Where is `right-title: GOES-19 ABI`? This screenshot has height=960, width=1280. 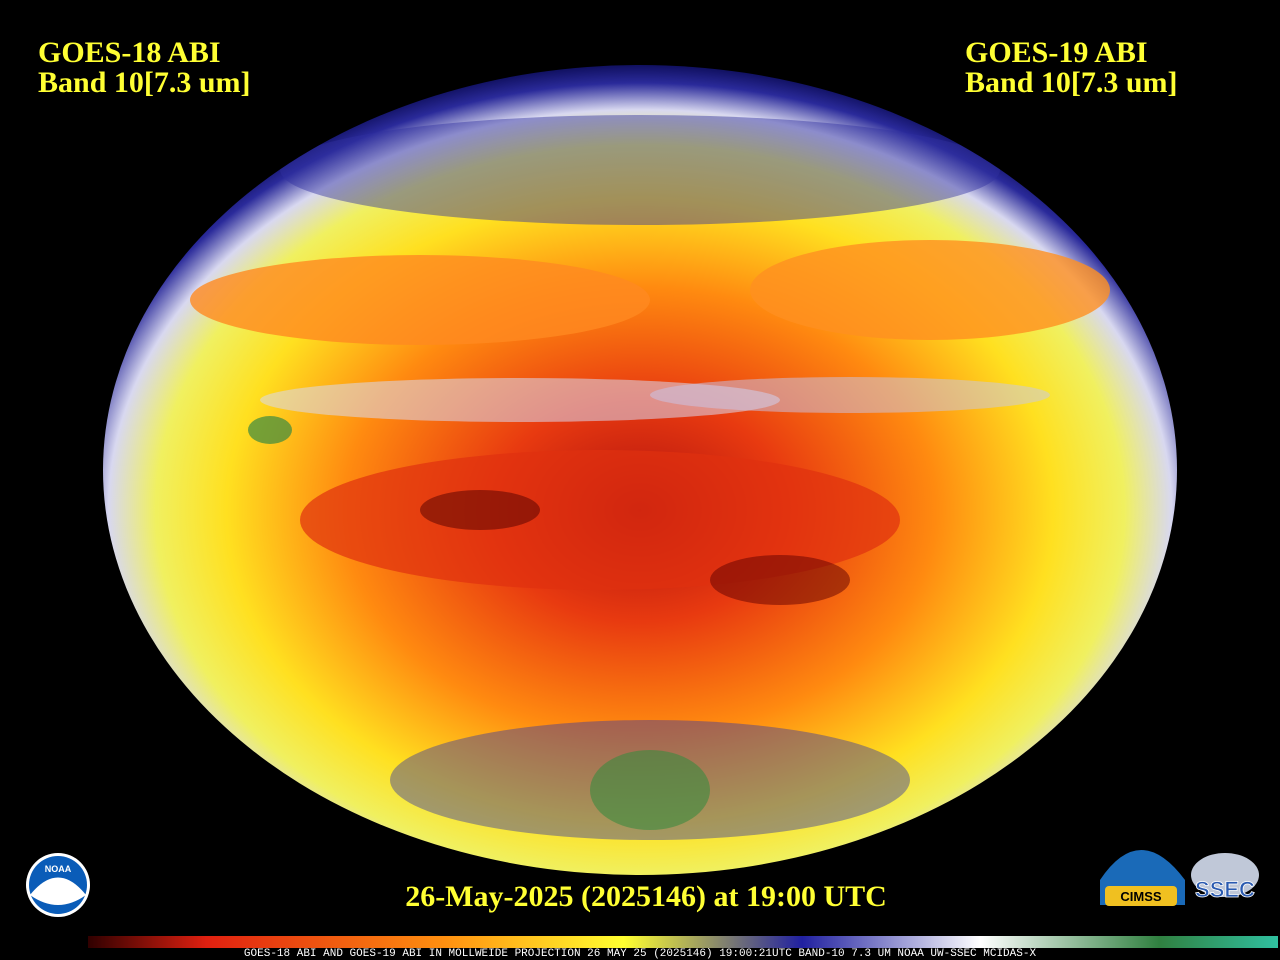 right-title: GOES-19 ABI is located at coordinates (1056, 52).